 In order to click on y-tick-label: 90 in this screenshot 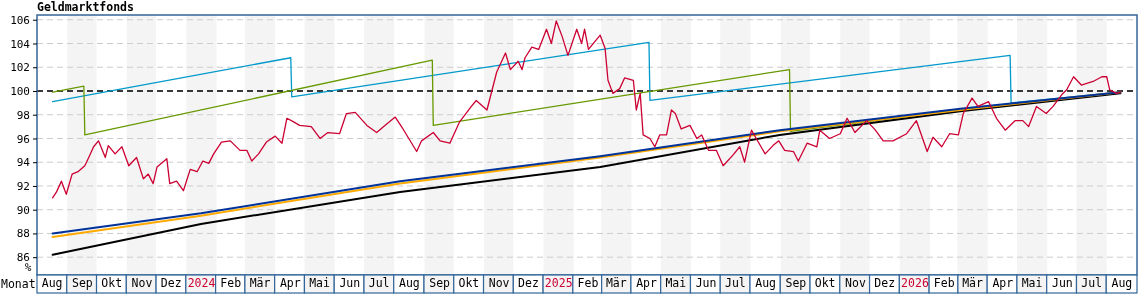, I will do `click(23, 210)`.